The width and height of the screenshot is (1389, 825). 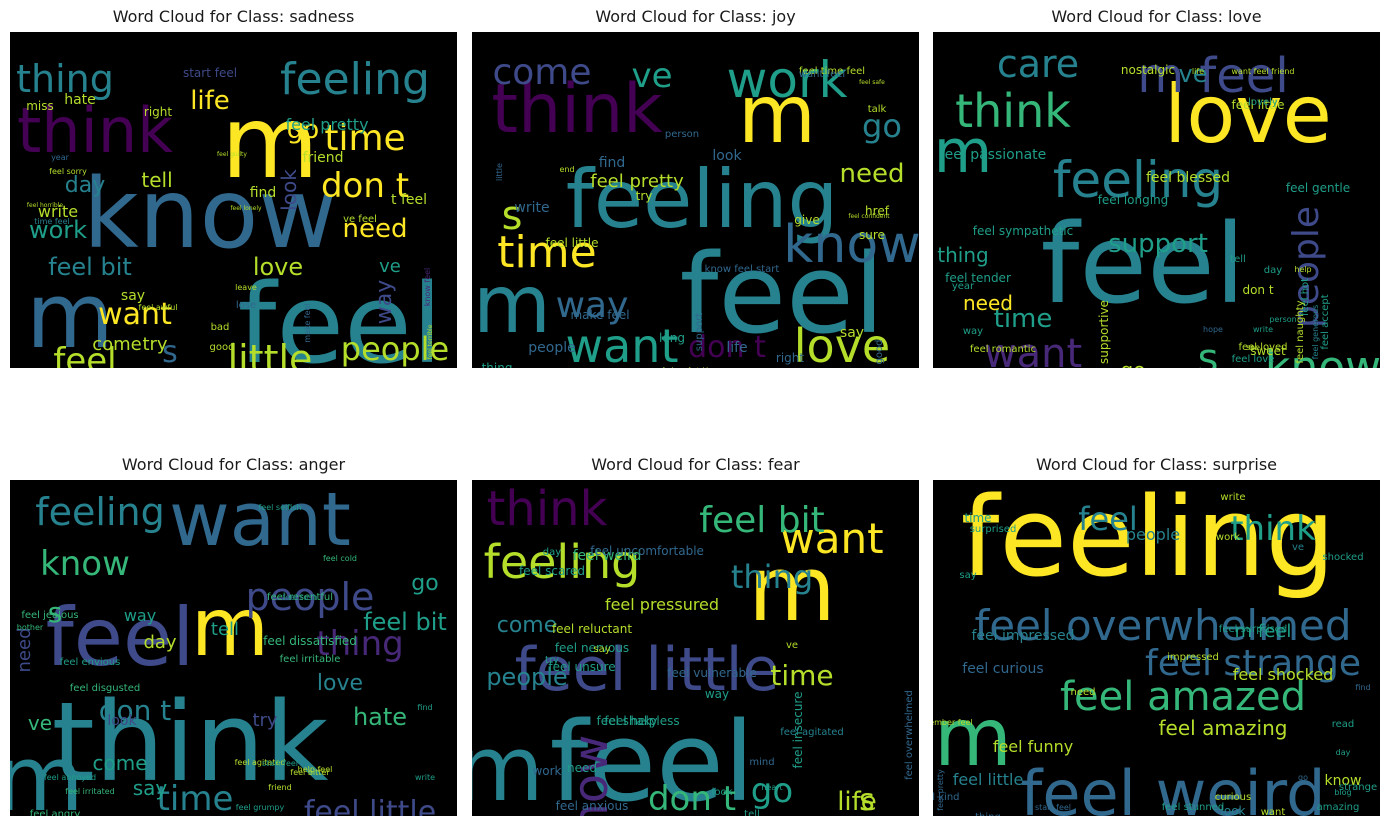 What do you see at coordinates (581, 667) in the screenshot?
I see `word-cloud-word: feel unsure` at bounding box center [581, 667].